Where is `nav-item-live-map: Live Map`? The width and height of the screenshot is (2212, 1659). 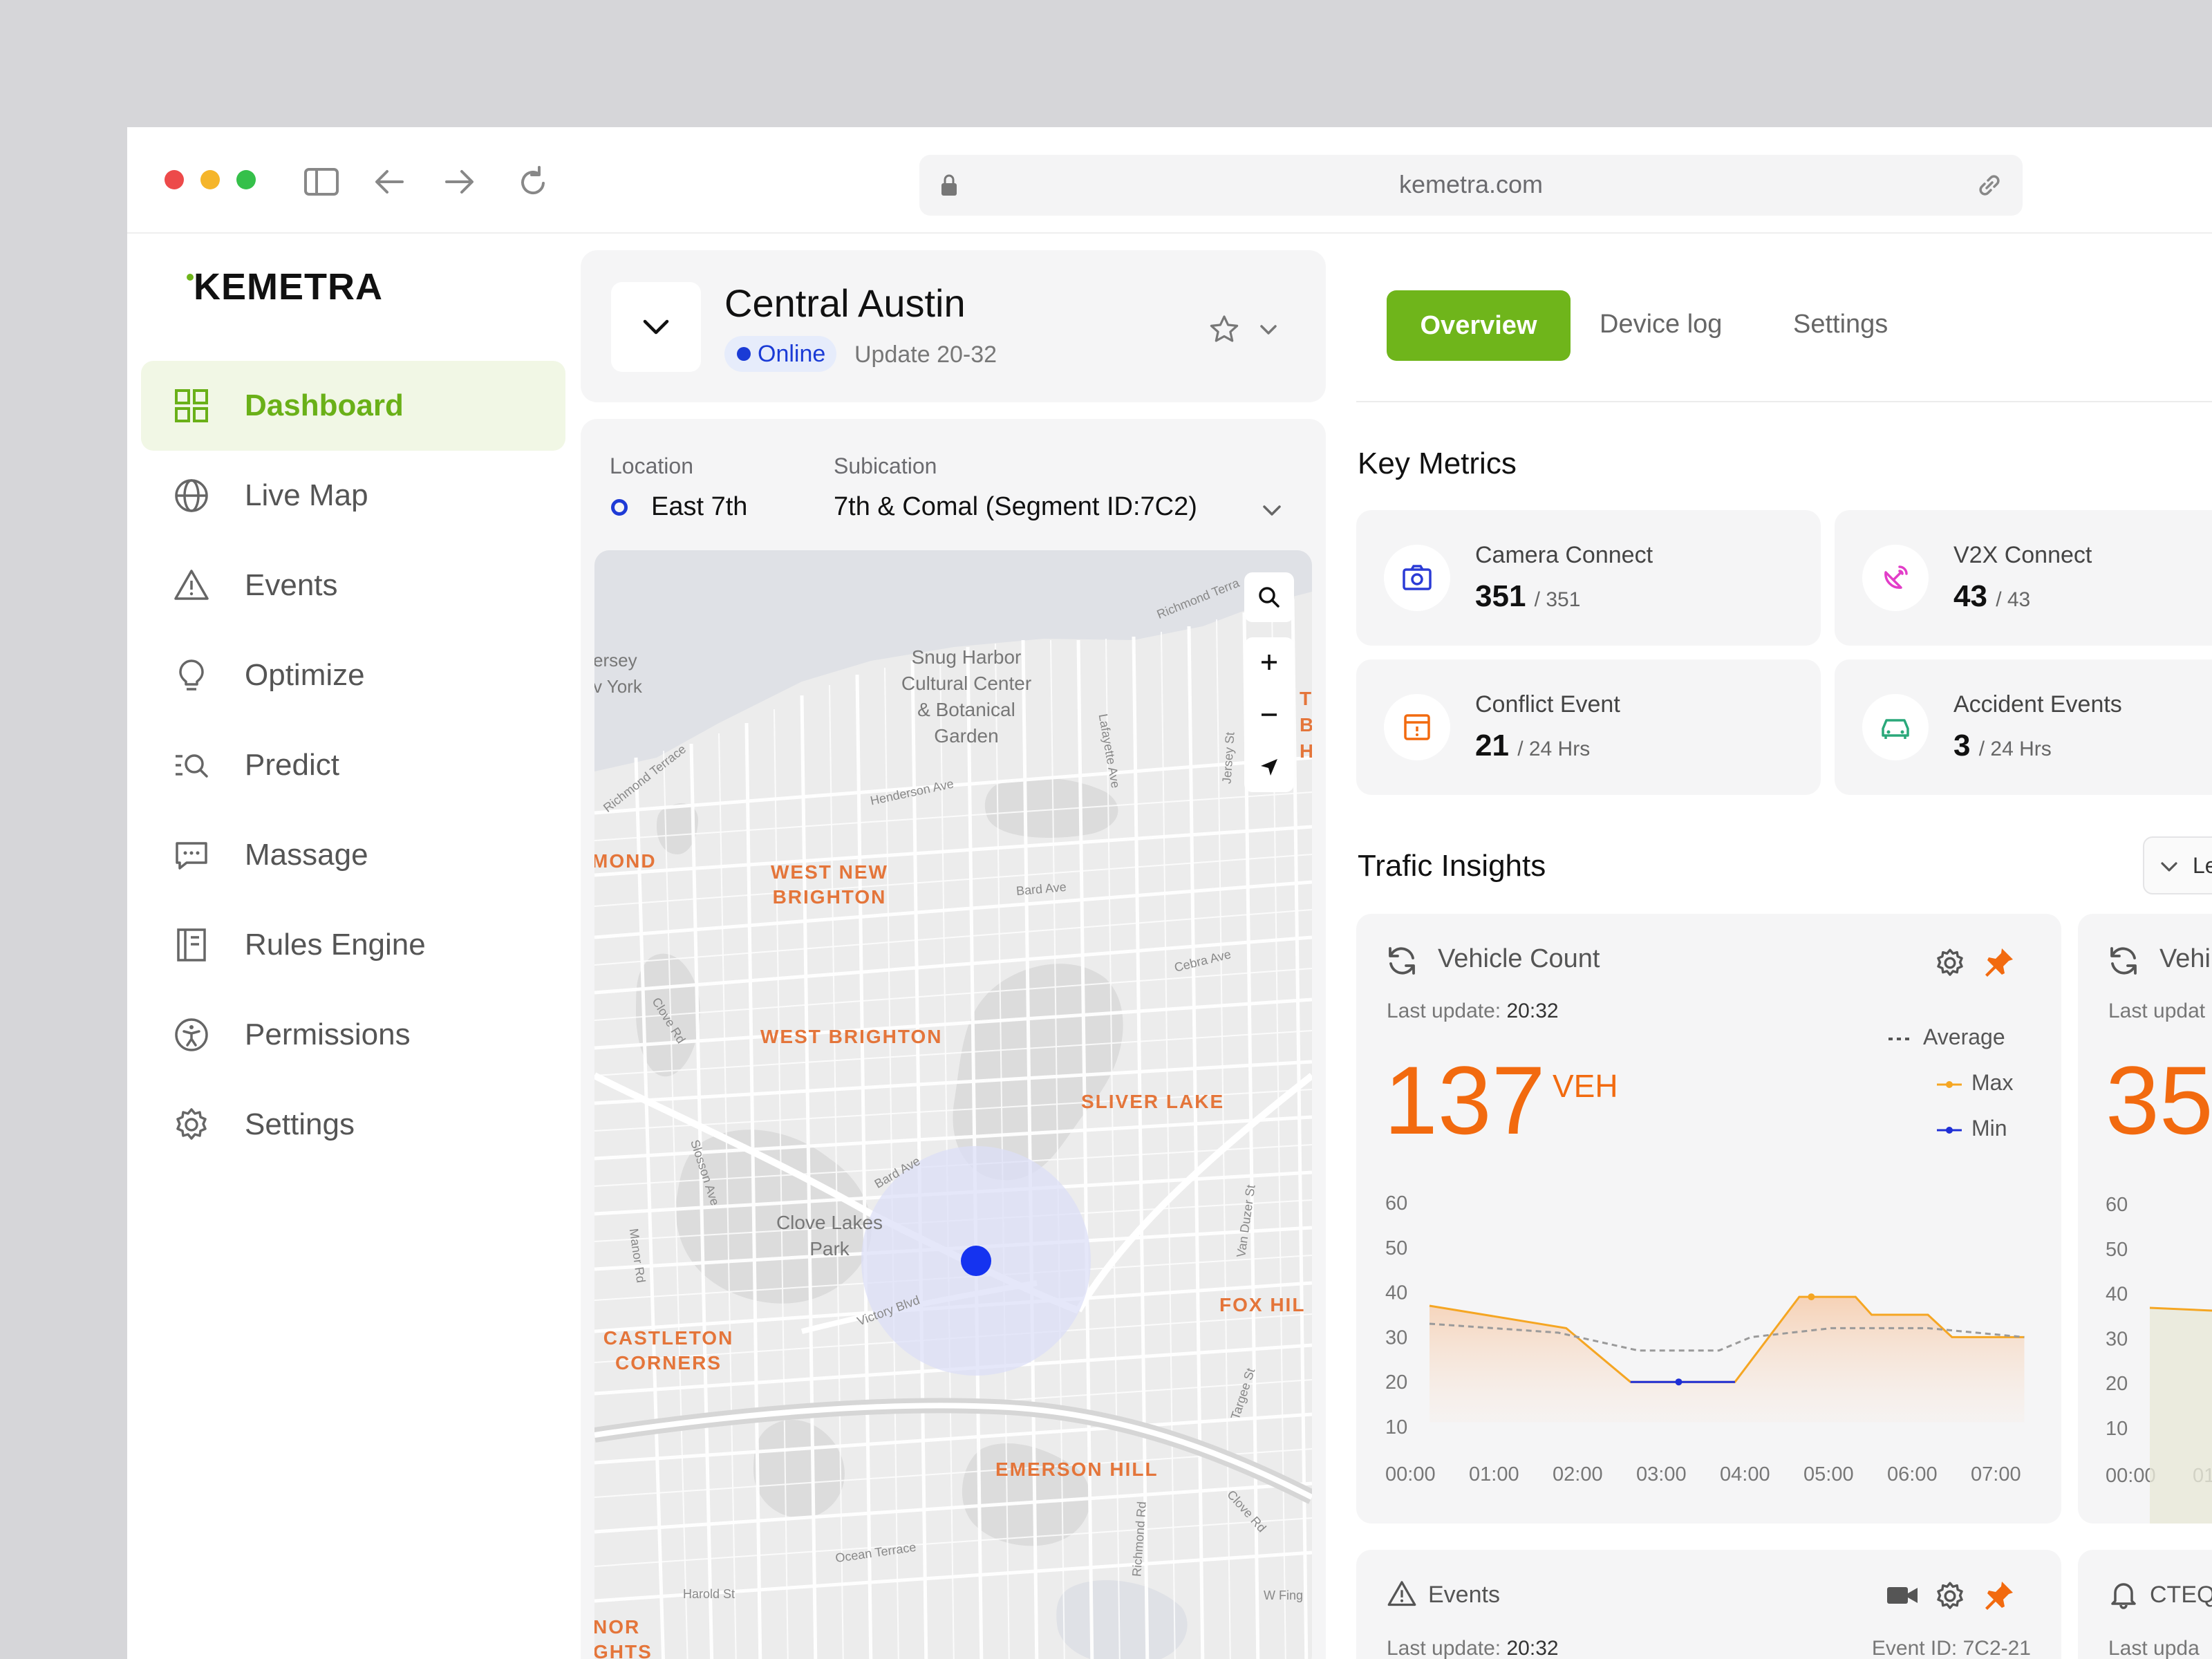
nav-item-live-map: Live Map is located at coordinates (353, 496).